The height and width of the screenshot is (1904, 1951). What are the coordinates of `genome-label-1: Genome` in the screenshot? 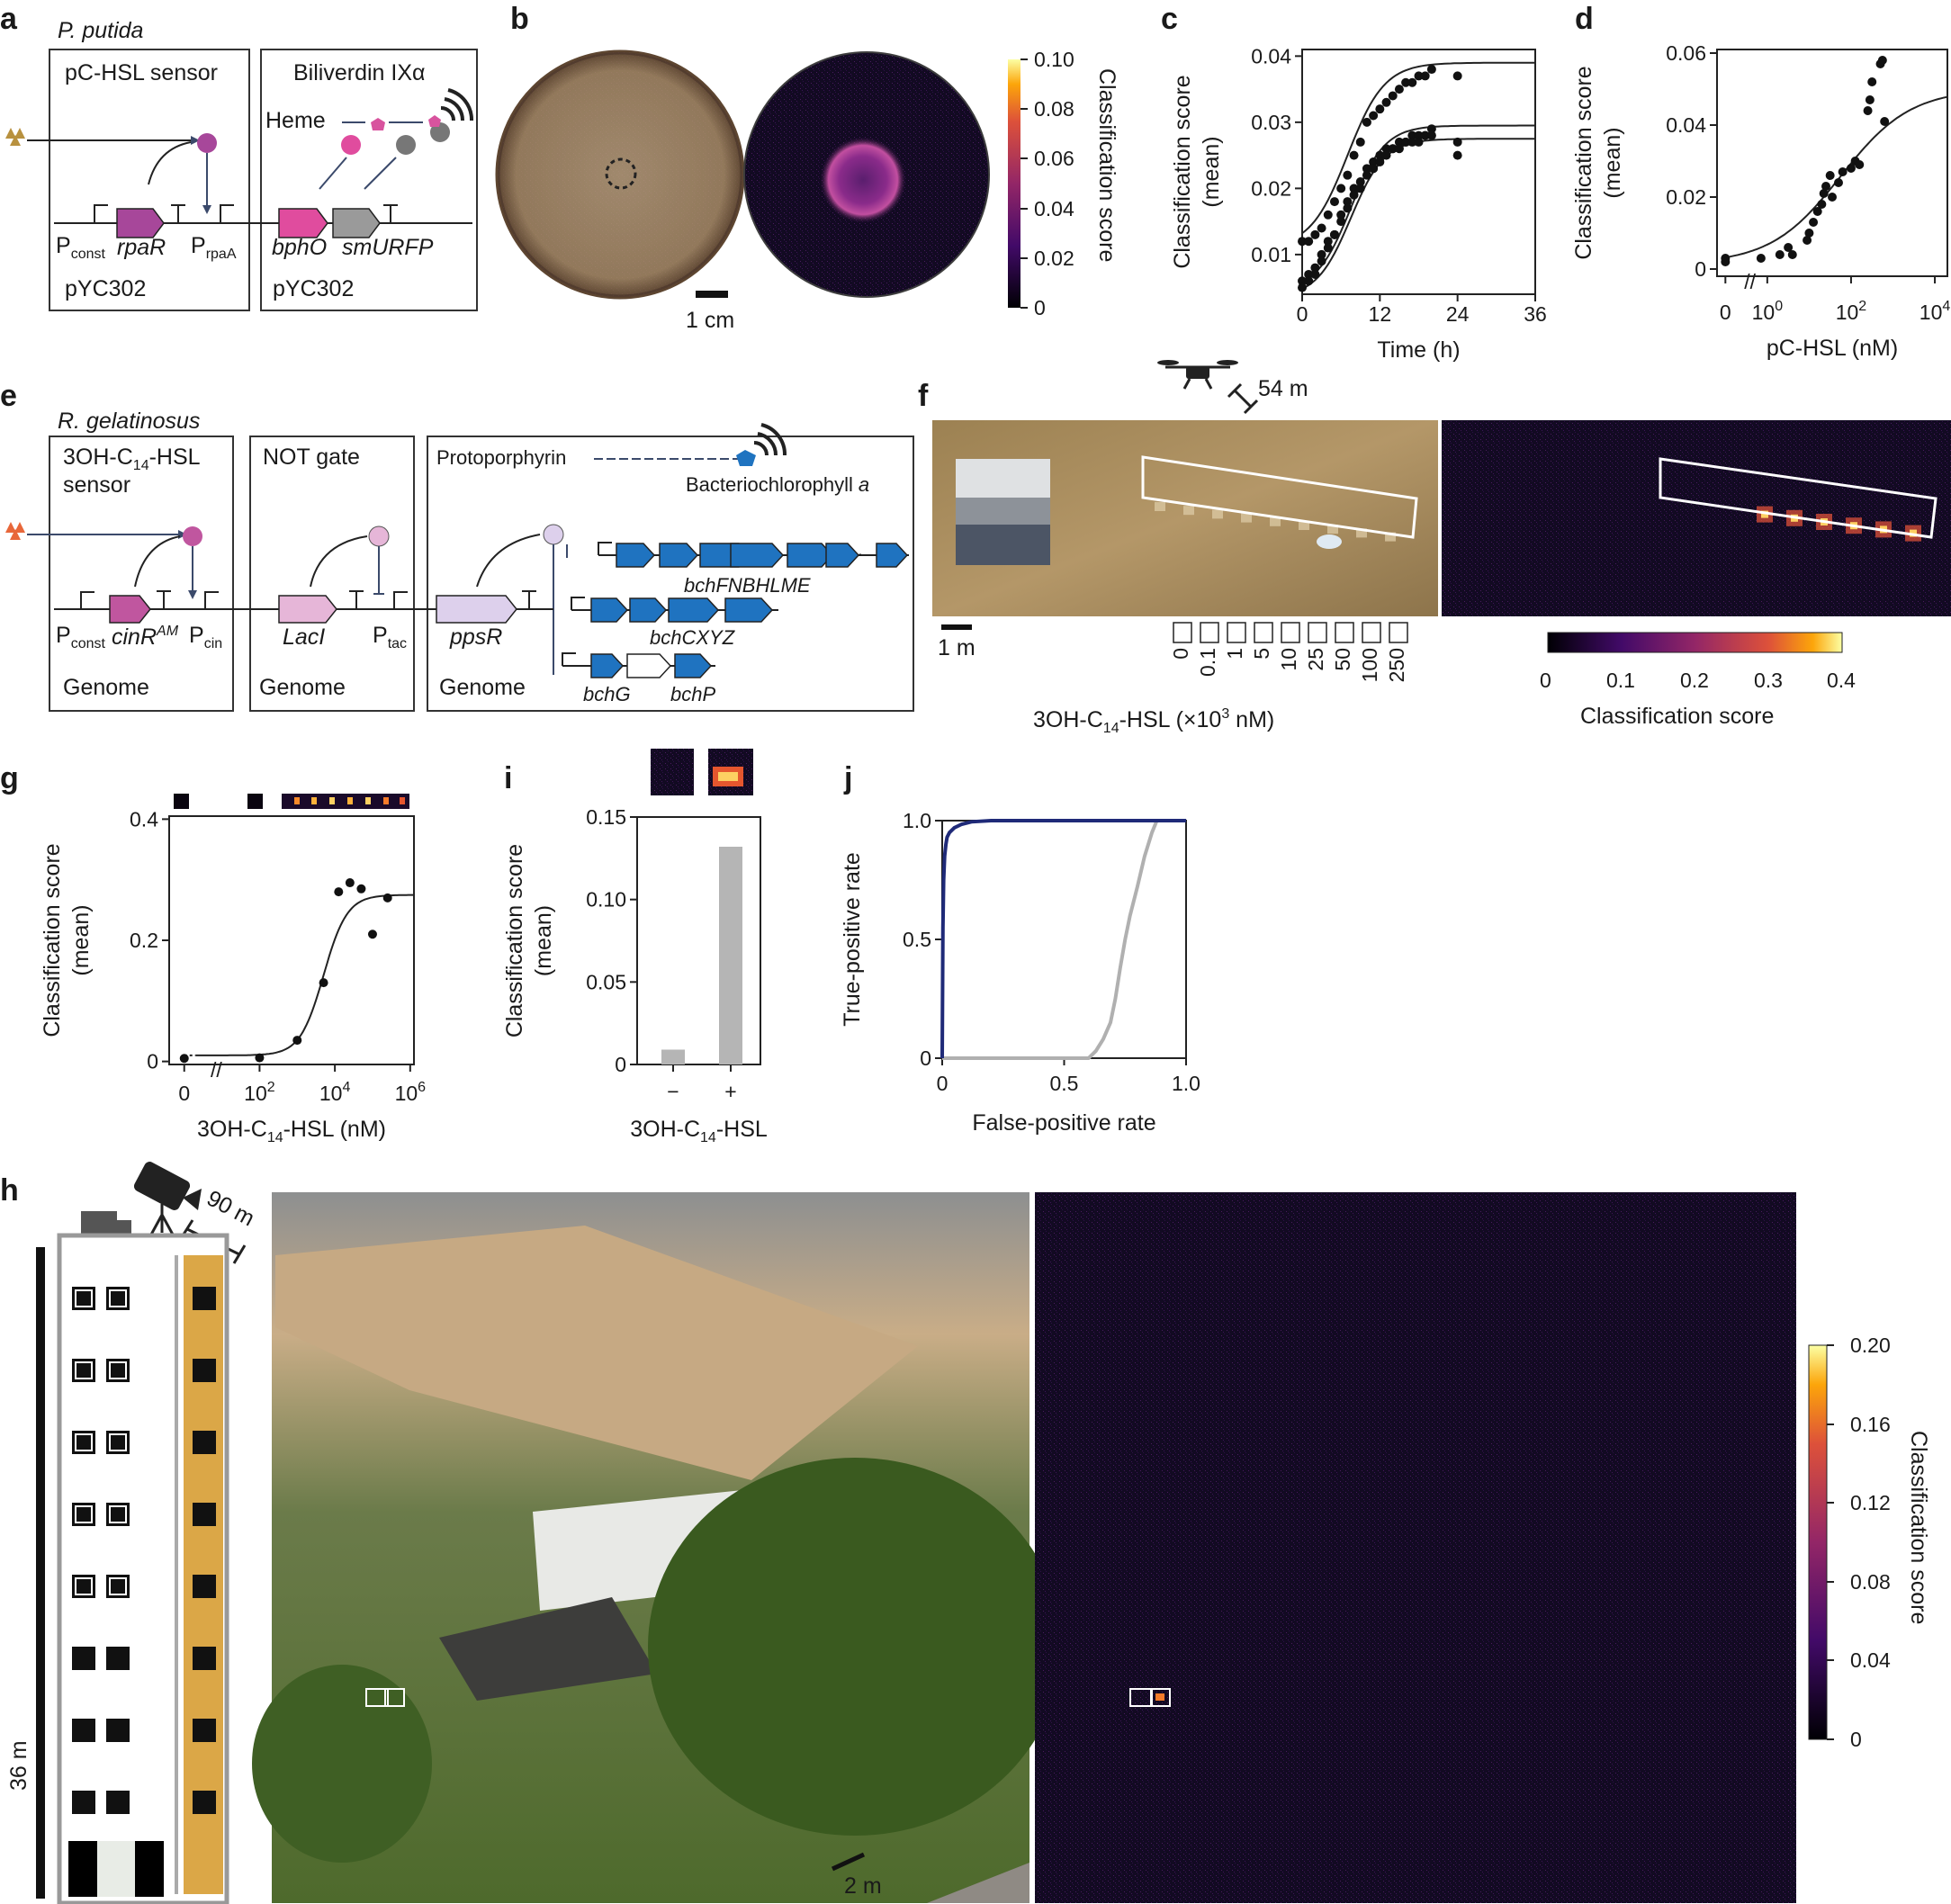 It's located at (106, 687).